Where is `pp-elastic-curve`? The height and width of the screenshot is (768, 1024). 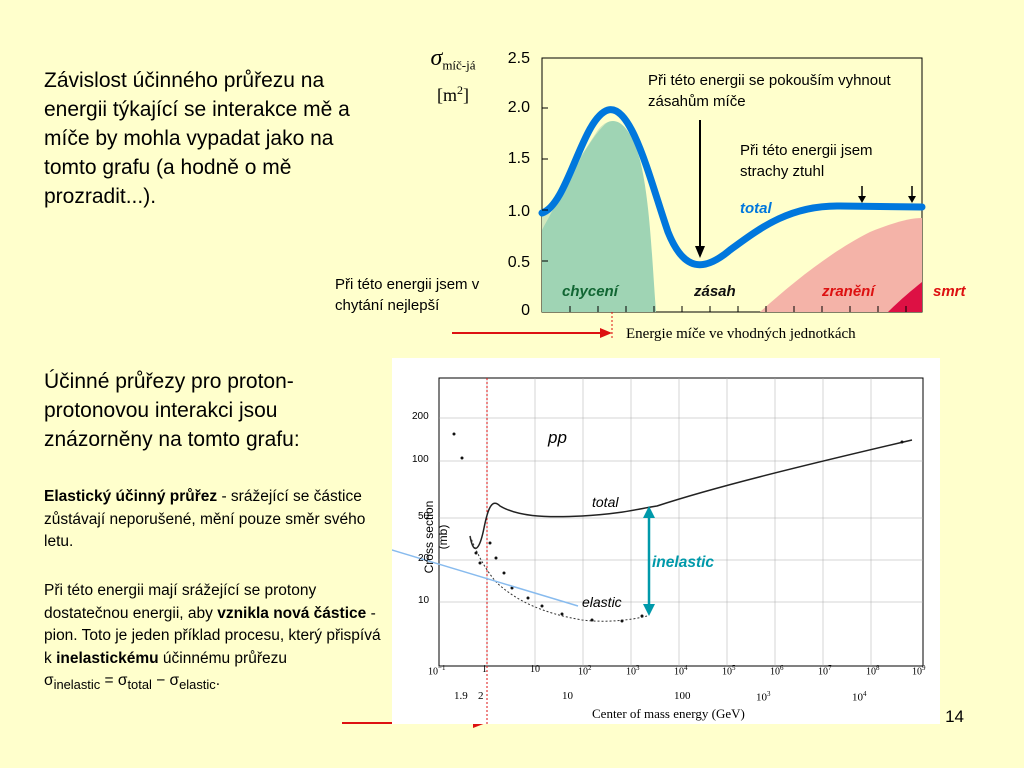 pp-elastic-curve is located at coordinates (558, 578).